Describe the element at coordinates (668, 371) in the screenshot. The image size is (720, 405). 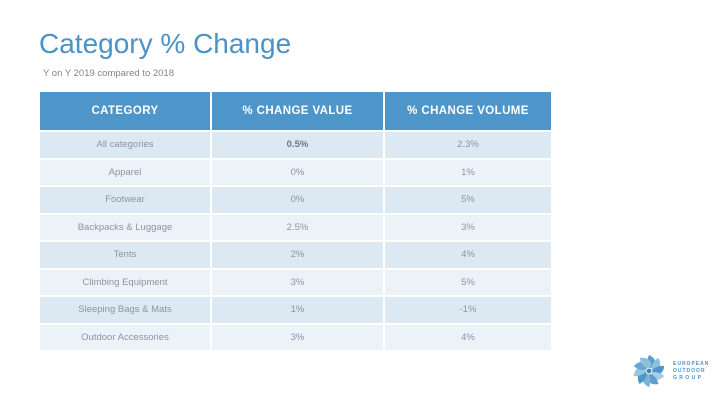
I see `european-outdoor-group-logo: EUROPEAN OUTDOOR GROUP` at that location.